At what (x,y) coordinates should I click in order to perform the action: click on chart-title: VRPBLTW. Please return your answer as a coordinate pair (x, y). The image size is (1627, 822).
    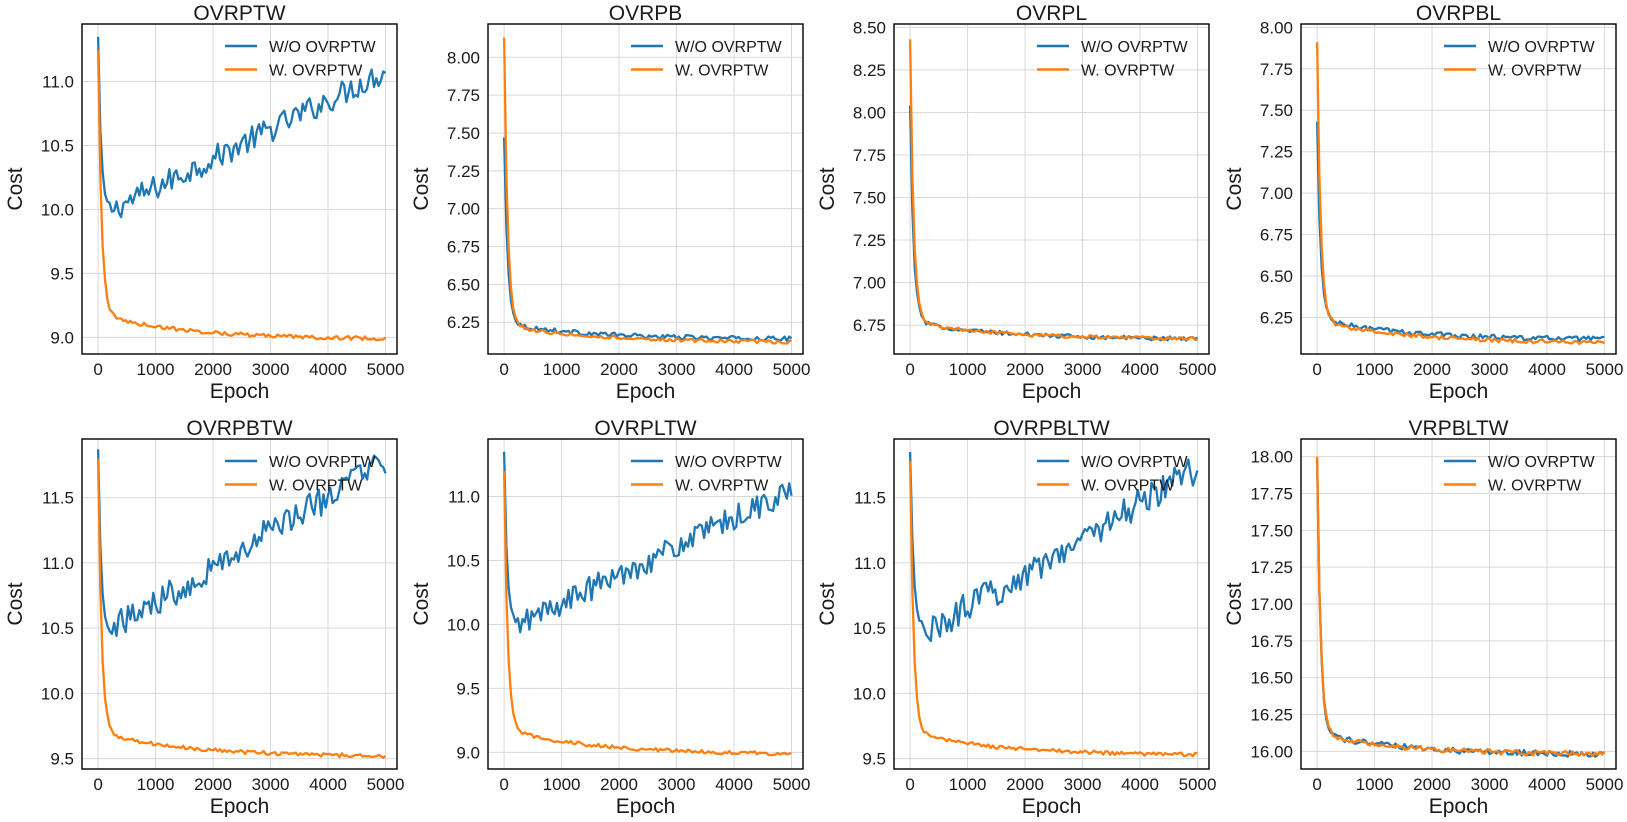
    Looking at the image, I should click on (1459, 428).